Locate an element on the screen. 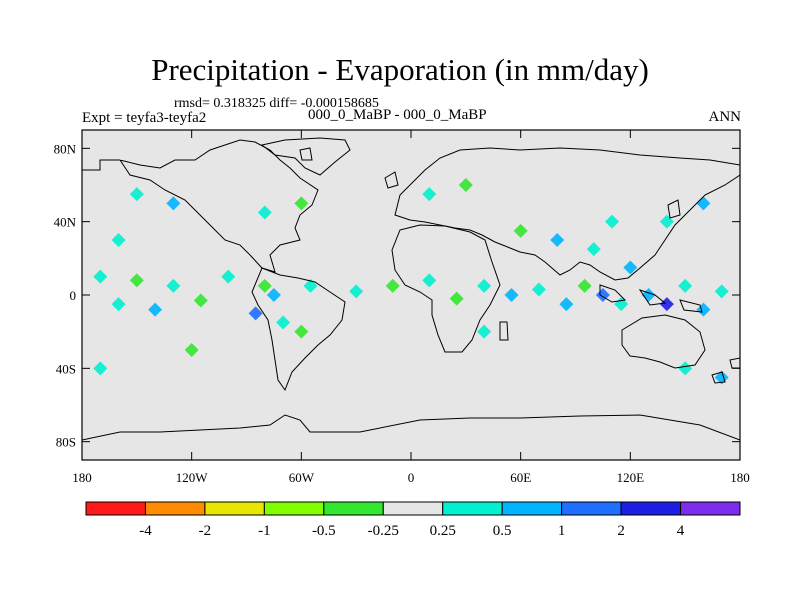 The height and width of the screenshot is (600, 800). experiment-label: Expt = teyfa3-teyfa2 is located at coordinates (144, 118).